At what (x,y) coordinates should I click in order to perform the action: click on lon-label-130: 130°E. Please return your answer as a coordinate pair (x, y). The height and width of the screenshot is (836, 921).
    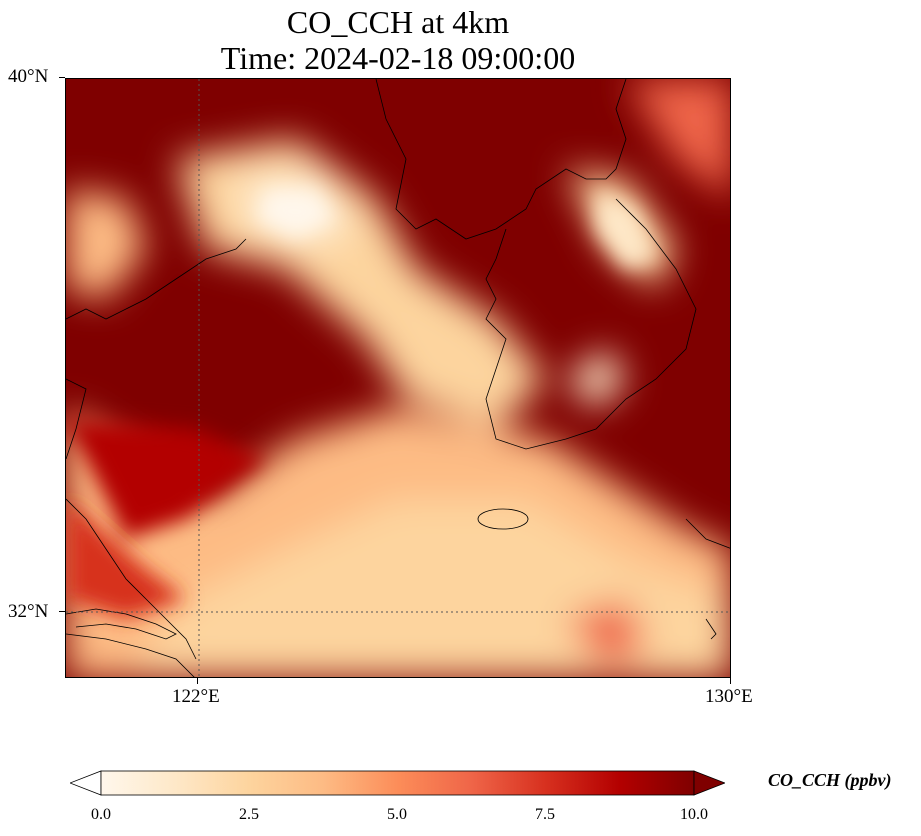
    Looking at the image, I should click on (729, 696).